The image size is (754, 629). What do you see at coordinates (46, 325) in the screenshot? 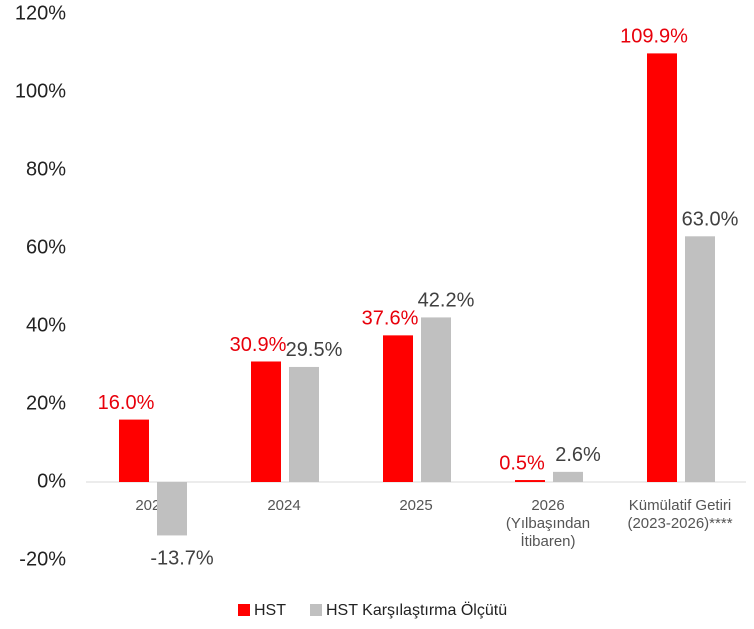
I see `y-tick-label: 40%` at bounding box center [46, 325].